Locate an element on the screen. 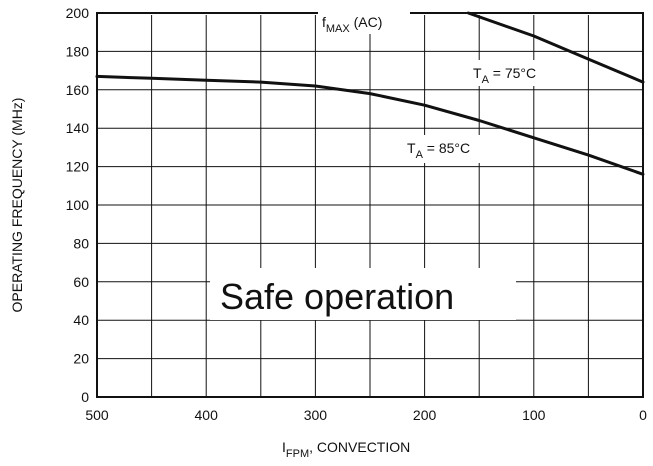 This screenshot has width=653, height=466. x-tick-label: 100 is located at coordinates (534, 415).